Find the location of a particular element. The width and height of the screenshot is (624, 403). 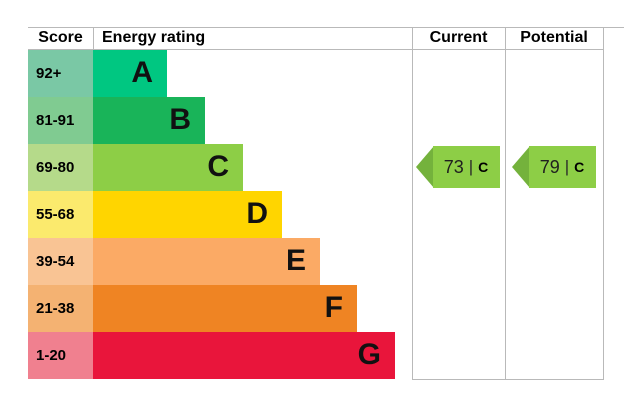

band-bar: G is located at coordinates (244, 355).